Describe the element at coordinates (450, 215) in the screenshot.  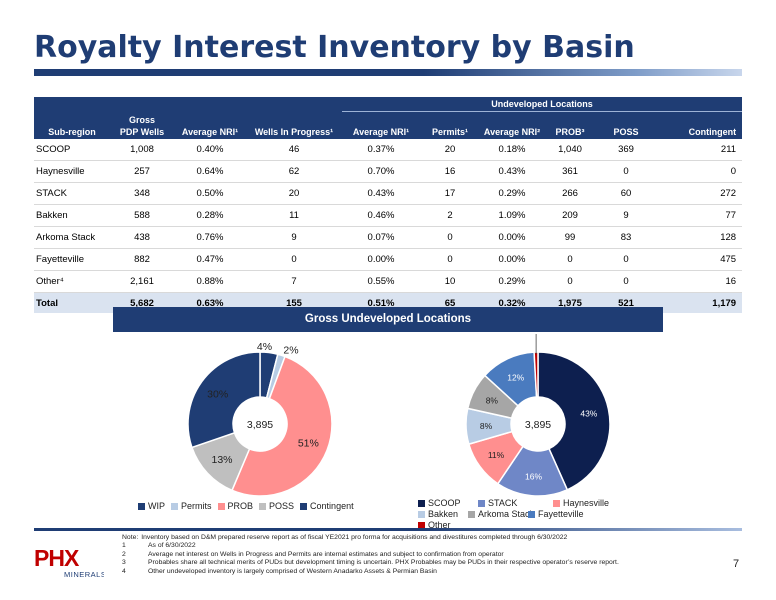
I see `table-cell: 2` at that location.